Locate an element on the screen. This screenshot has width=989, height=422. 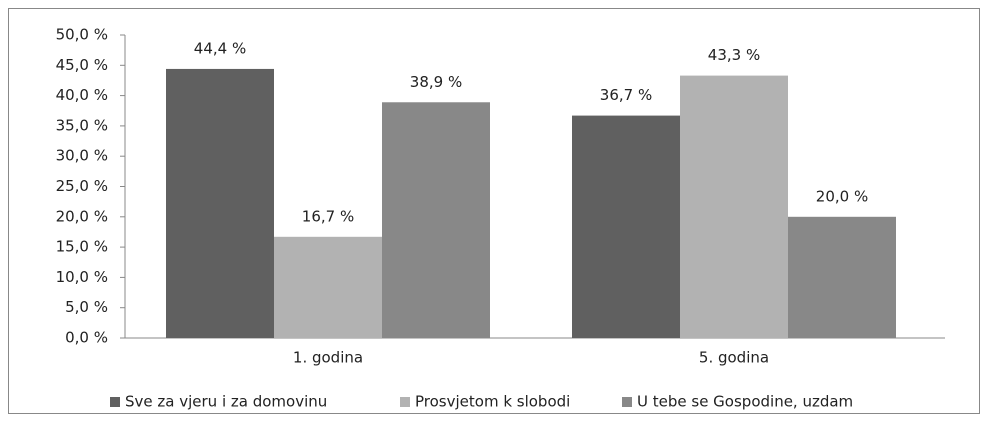
legend-label: Sve za vjeru i za domovinu is located at coordinates (226, 402).